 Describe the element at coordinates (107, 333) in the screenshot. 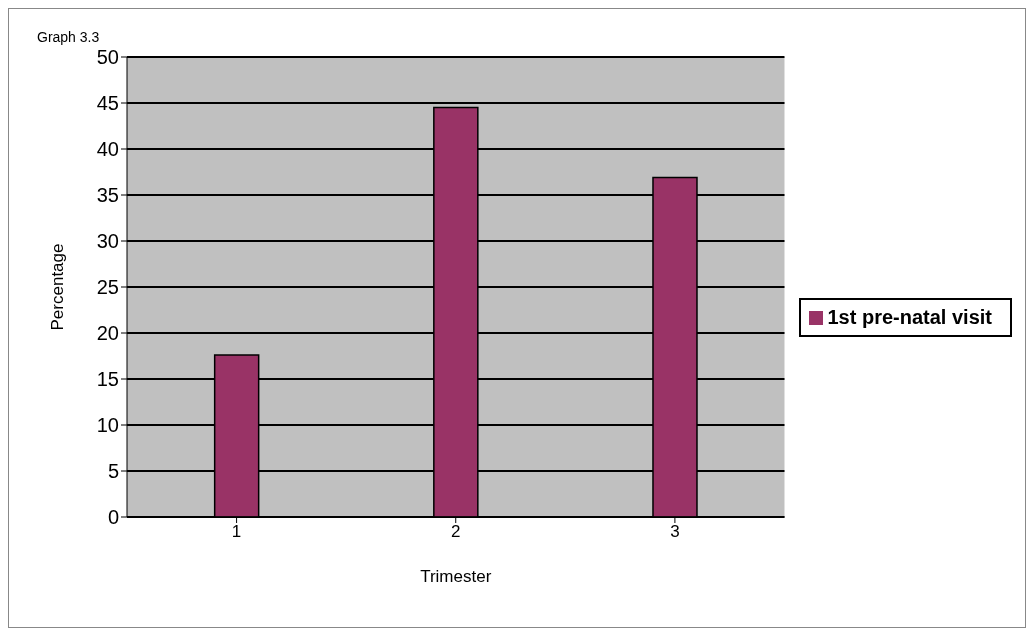

I see `y-tick-label: 20` at that location.